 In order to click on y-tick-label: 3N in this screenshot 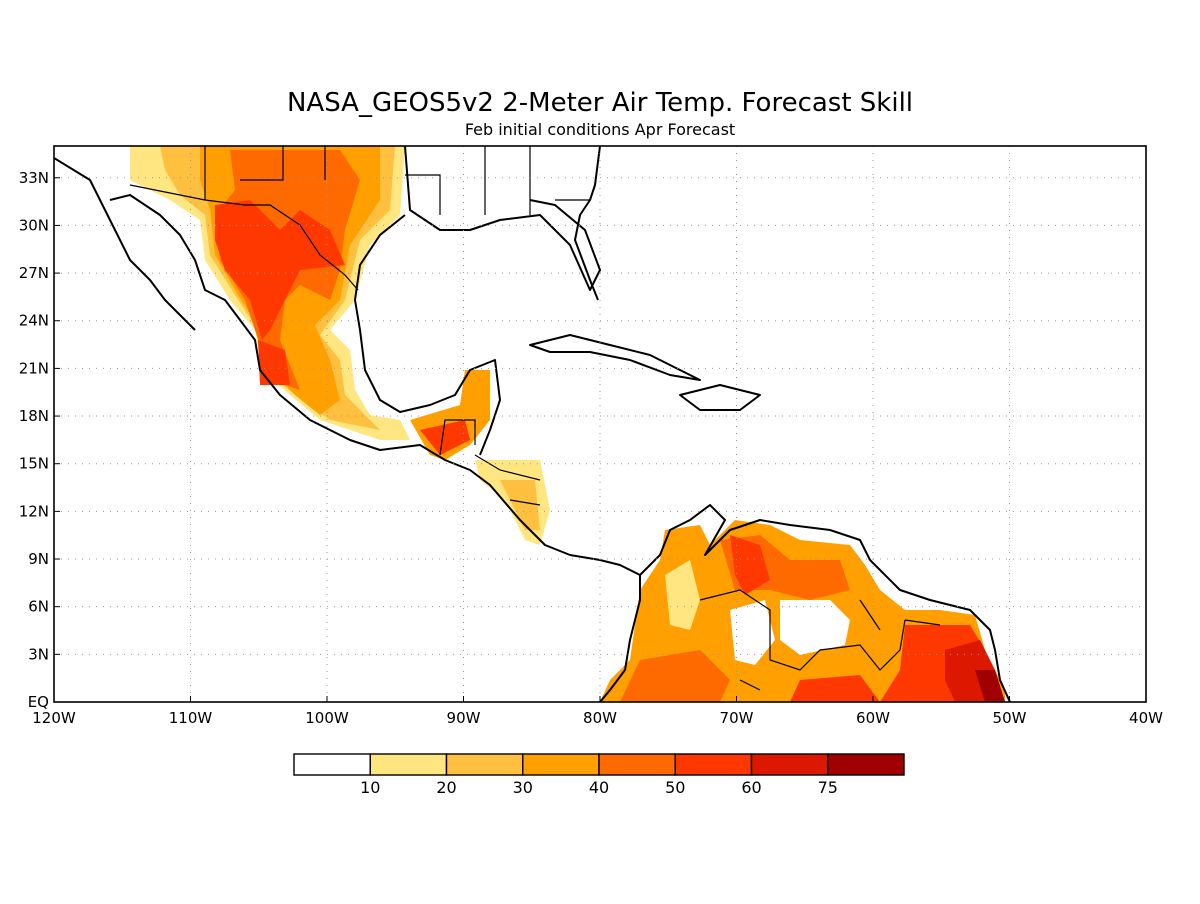, I will do `click(38, 654)`.